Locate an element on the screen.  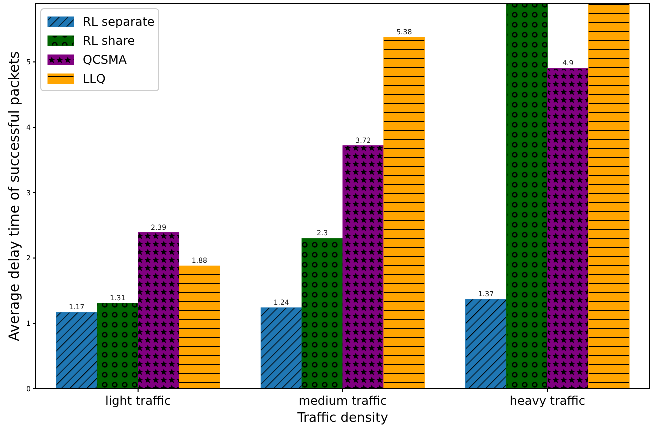
legend-label: LLQ is located at coordinates (94, 79).